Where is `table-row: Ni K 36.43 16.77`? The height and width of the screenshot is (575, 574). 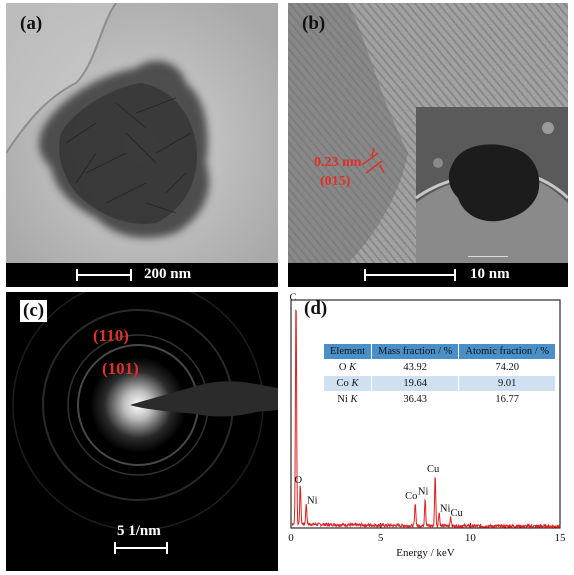
table-row: Ni K 36.43 16.77 is located at coordinates (440, 399).